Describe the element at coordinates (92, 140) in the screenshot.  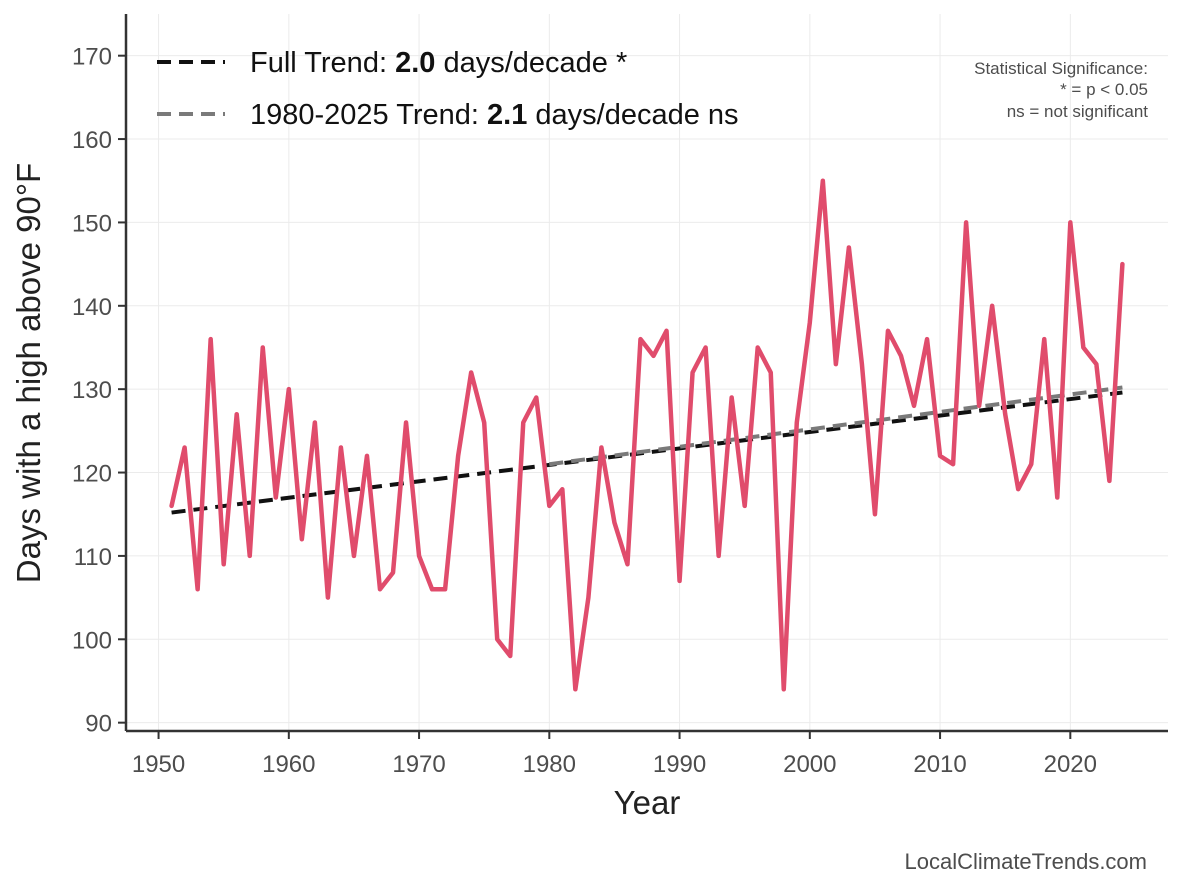
I see `y-tick-label: 160` at that location.